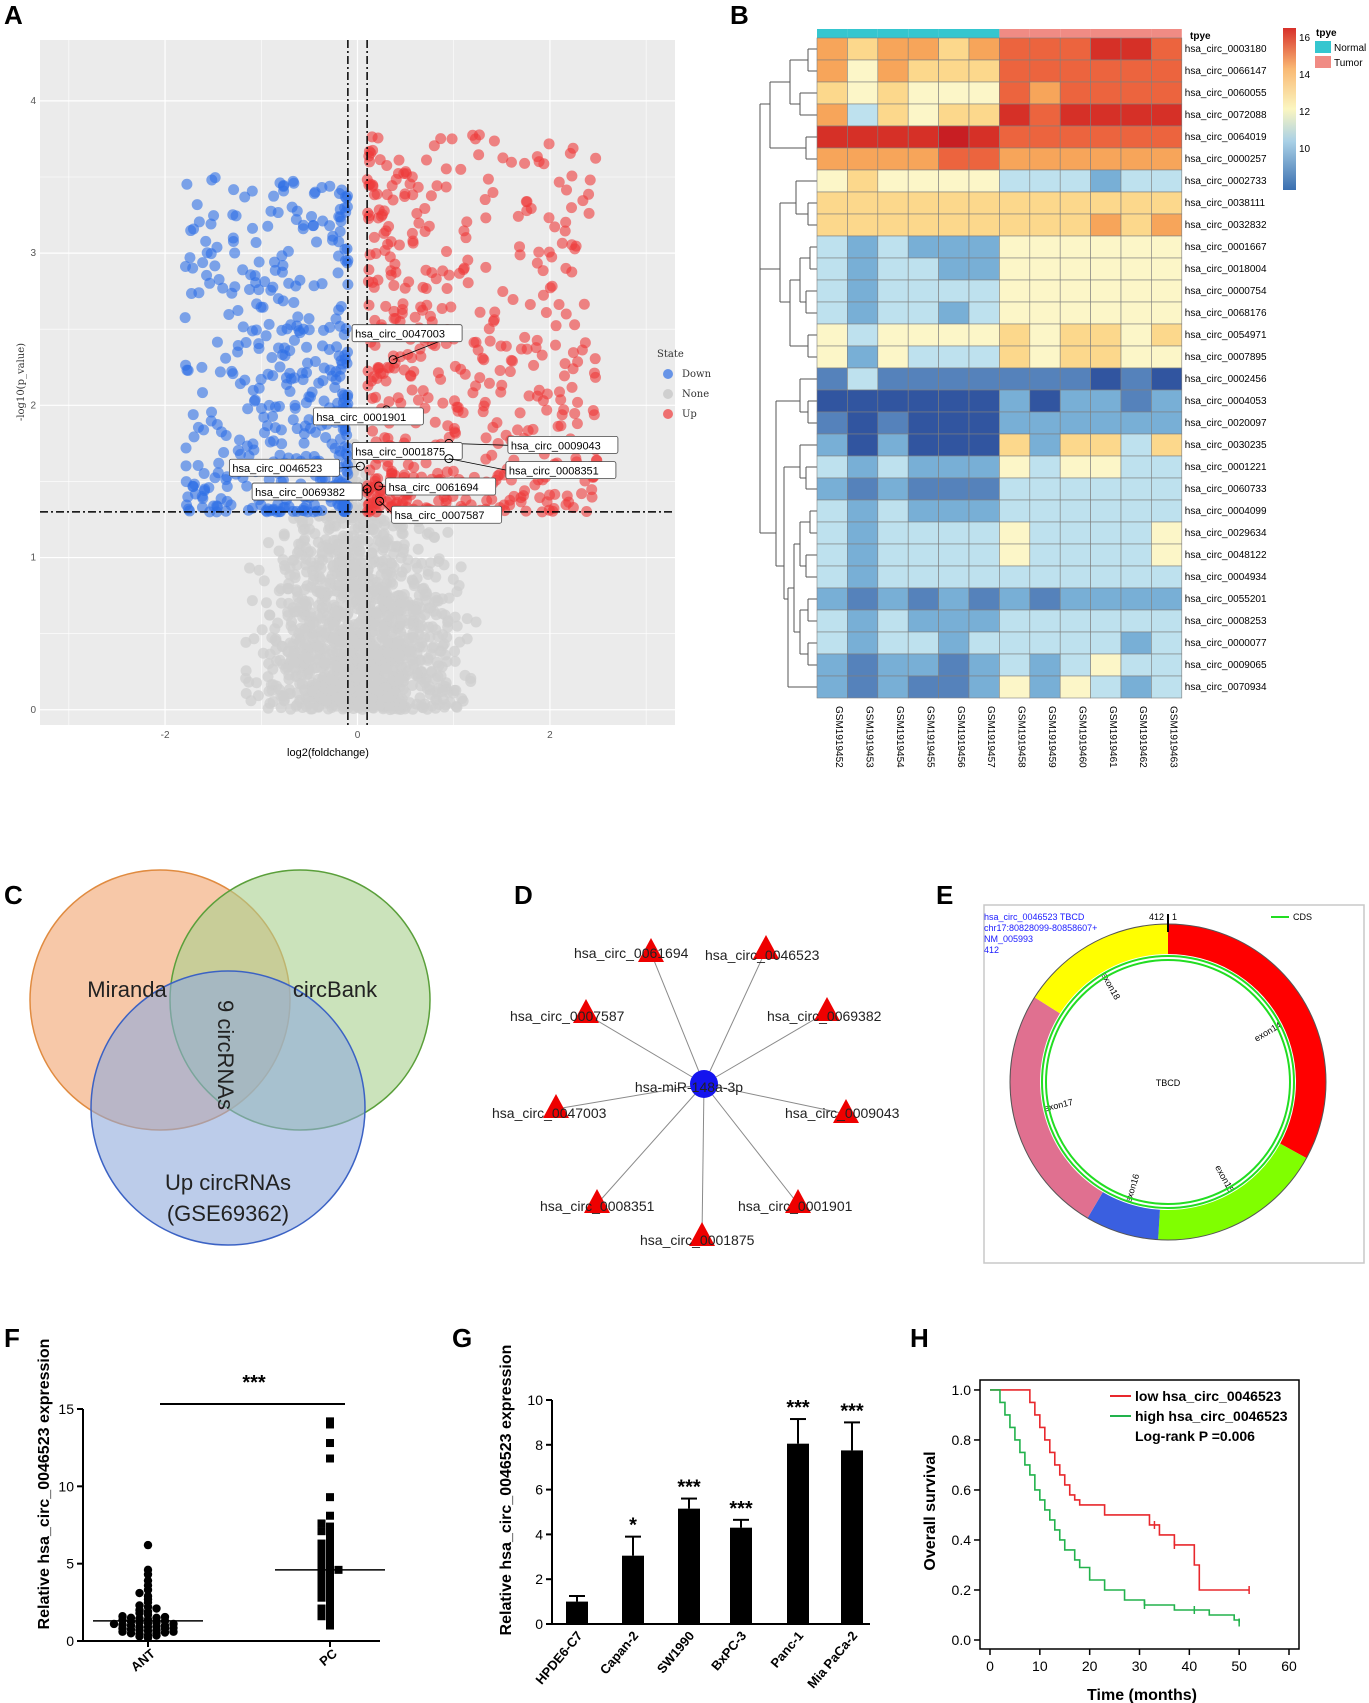  What do you see at coordinates (441, 486) in the screenshot?
I see `label-box` at bounding box center [441, 486].